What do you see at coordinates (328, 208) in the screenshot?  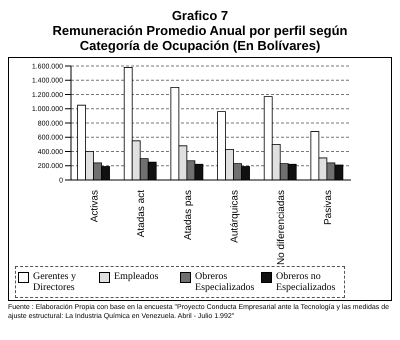 I see `x-tick-label: Pasivas` at bounding box center [328, 208].